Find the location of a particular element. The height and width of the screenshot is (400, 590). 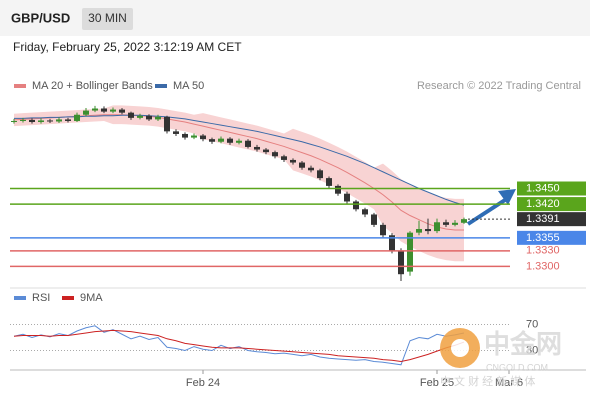

interval: 30 MIN is located at coordinates (107, 18).